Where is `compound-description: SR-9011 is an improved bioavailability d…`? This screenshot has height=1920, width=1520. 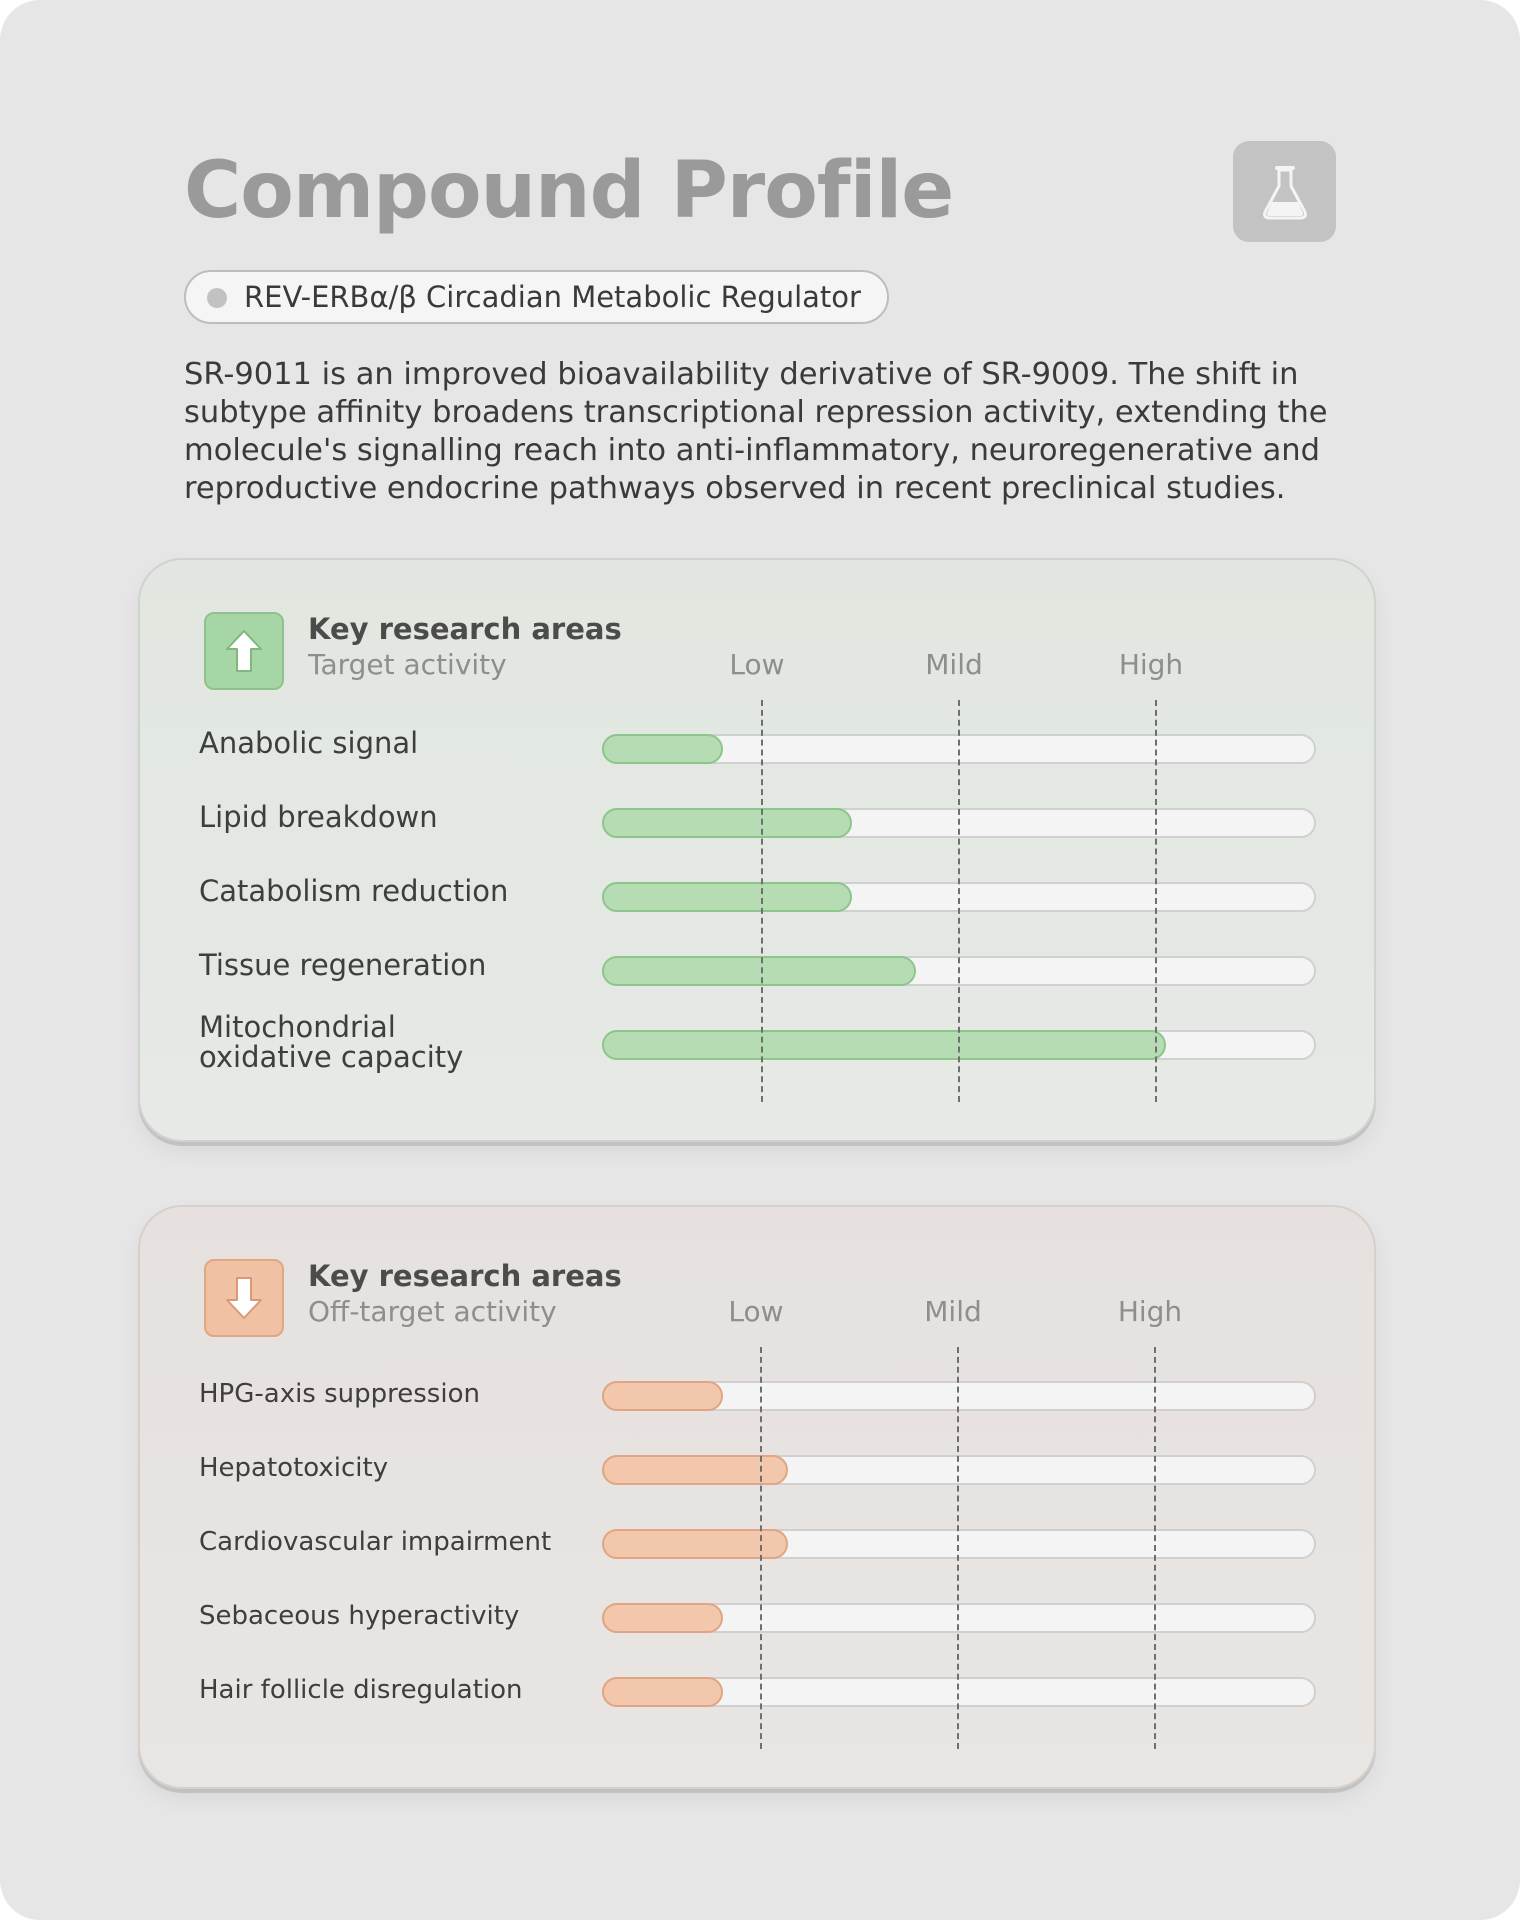 compound-description: SR-9011 is an improved bioavailability d… is located at coordinates (756, 431).